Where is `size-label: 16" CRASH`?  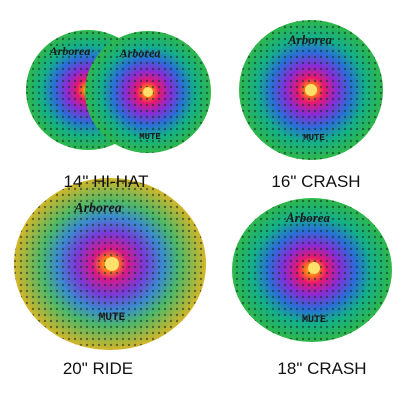
size-label: 16" CRASH is located at coordinates (315, 181).